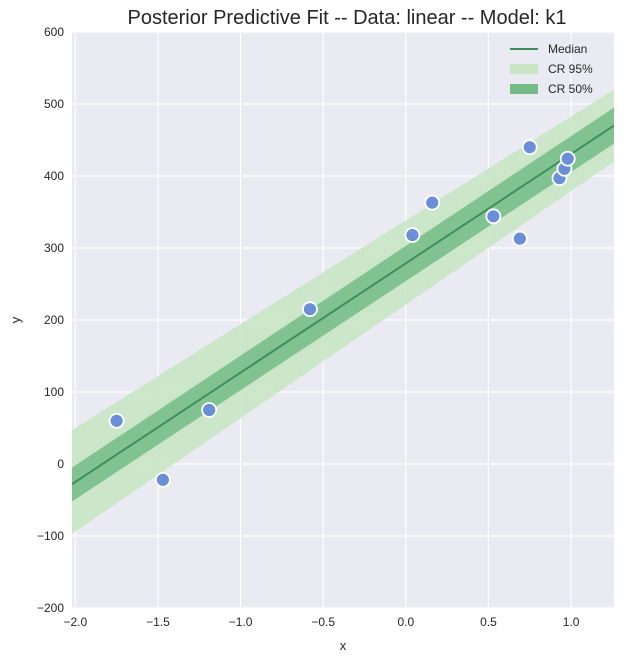 The height and width of the screenshot is (663, 624). Describe the element at coordinates (158, 622) in the screenshot. I see `x-tick-label: −1.5` at that location.